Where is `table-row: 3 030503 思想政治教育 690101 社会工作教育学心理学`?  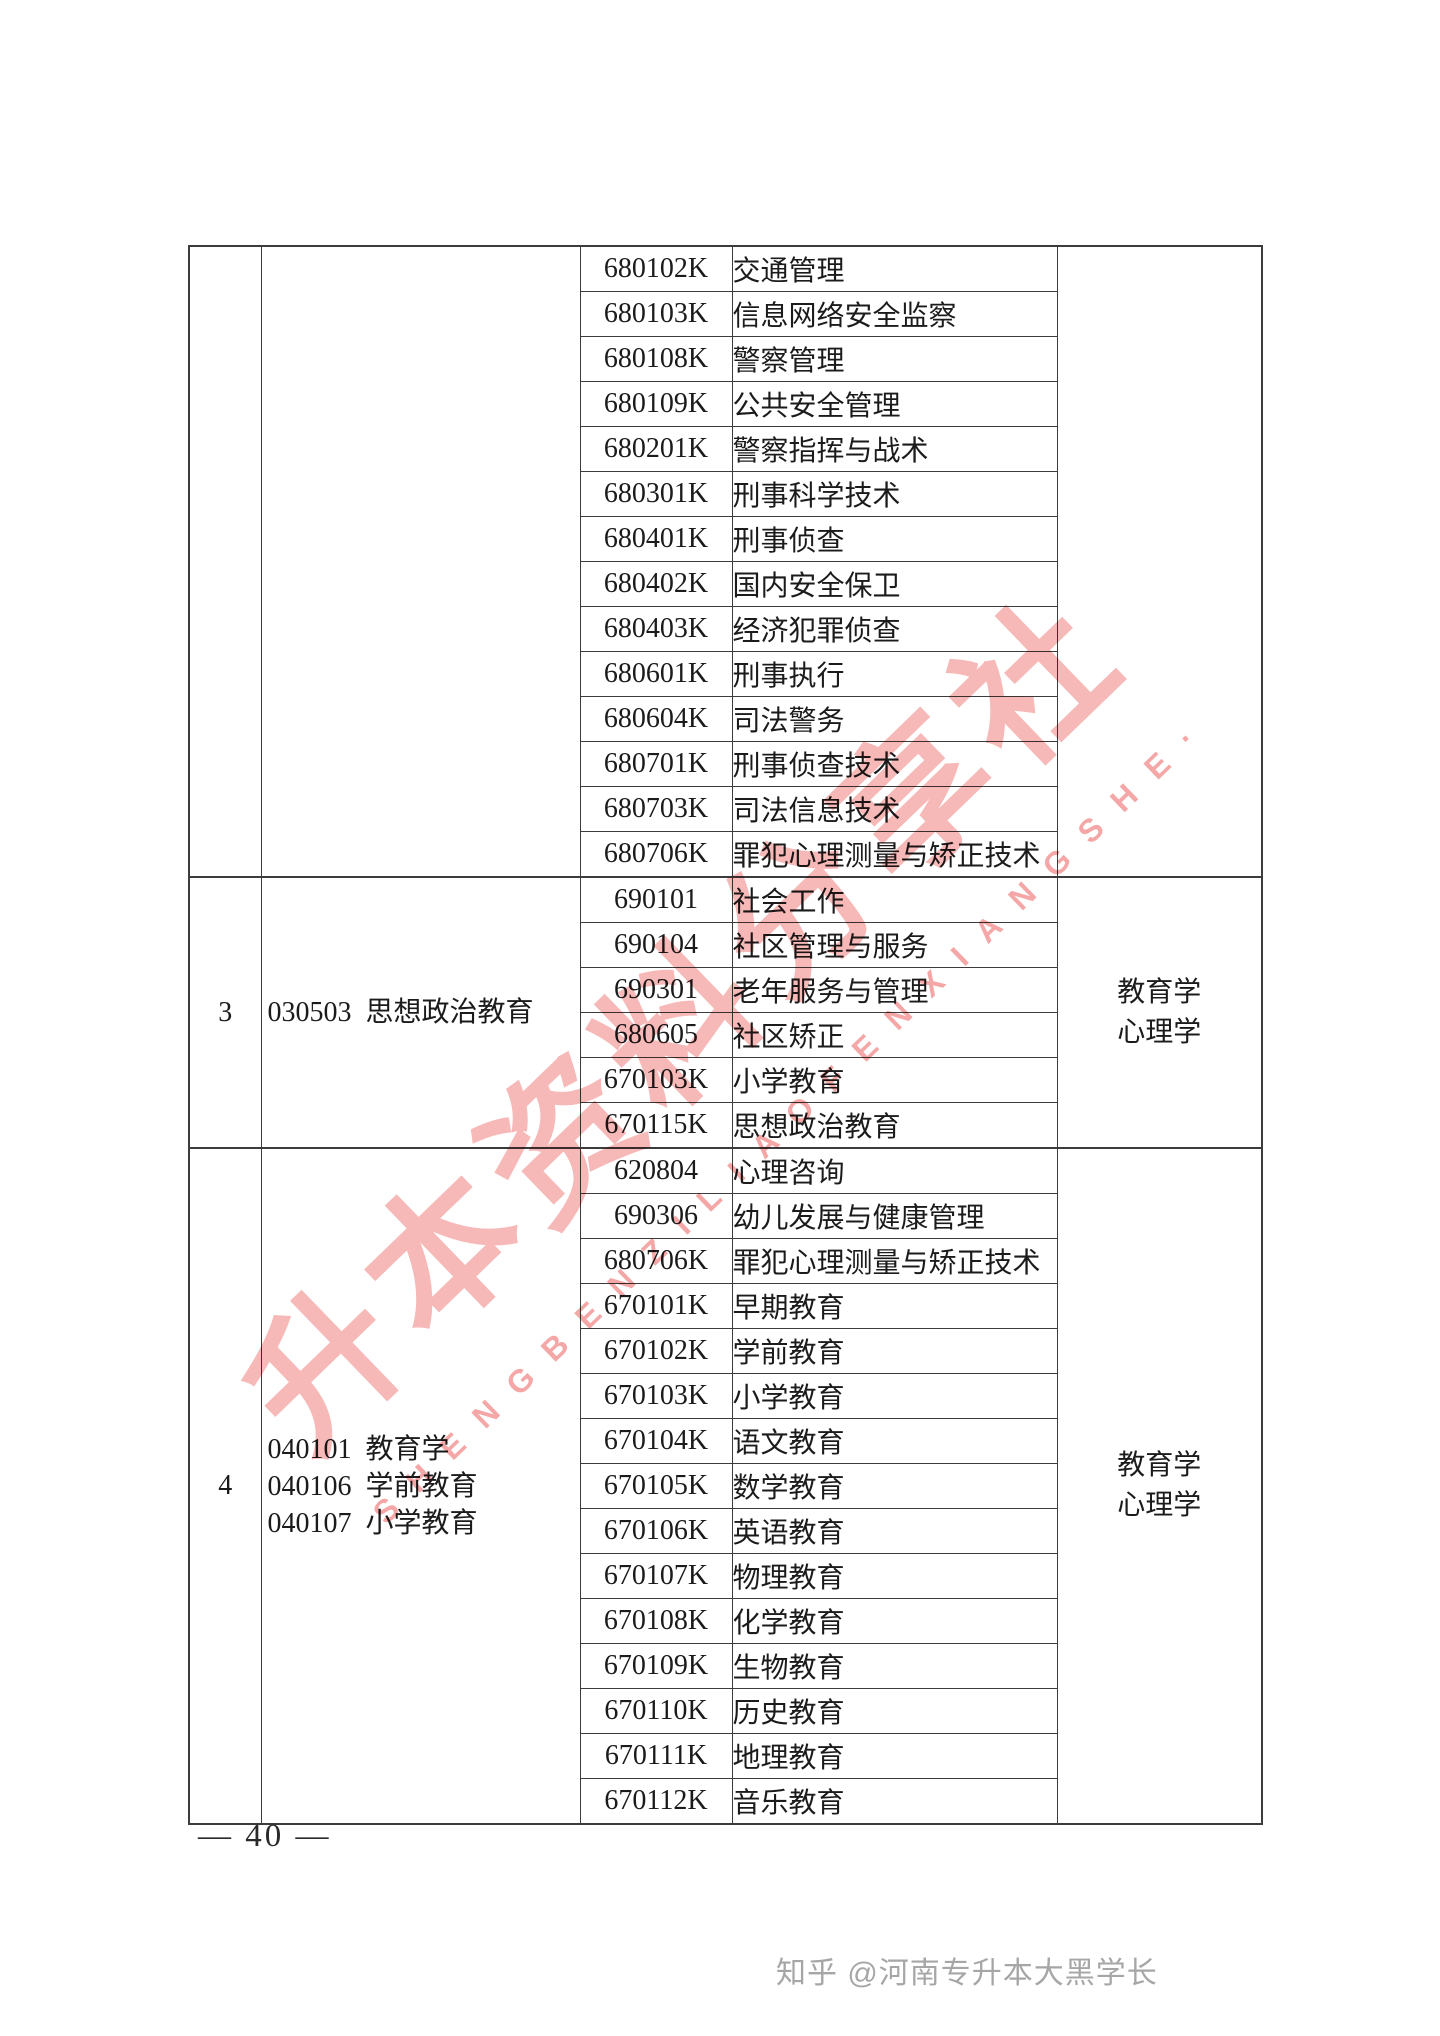
table-row: 3 030503 思想政治教育 690101 社会工作教育学心理学 is located at coordinates (725, 1012).